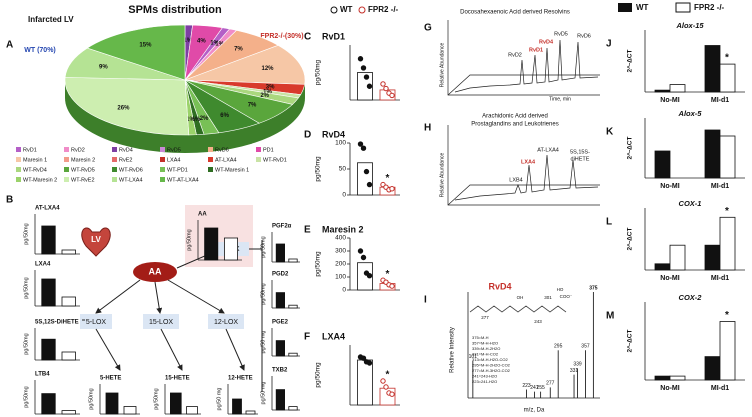  What do you see at coordinates (226, 160) in the screenshot?
I see `legend-entry: AT-LXA4` at bounding box center [226, 160].